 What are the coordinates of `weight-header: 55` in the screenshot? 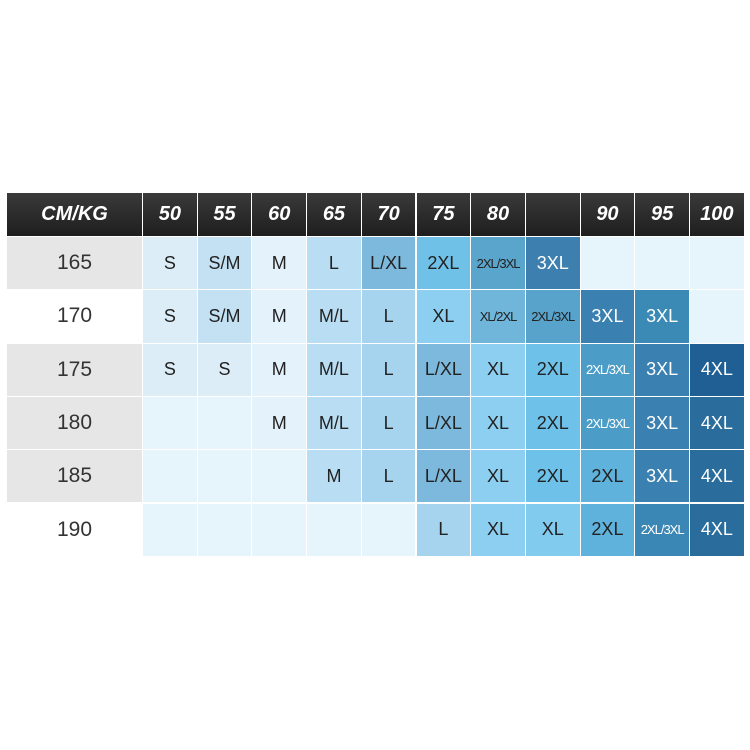 It's located at (225, 215).